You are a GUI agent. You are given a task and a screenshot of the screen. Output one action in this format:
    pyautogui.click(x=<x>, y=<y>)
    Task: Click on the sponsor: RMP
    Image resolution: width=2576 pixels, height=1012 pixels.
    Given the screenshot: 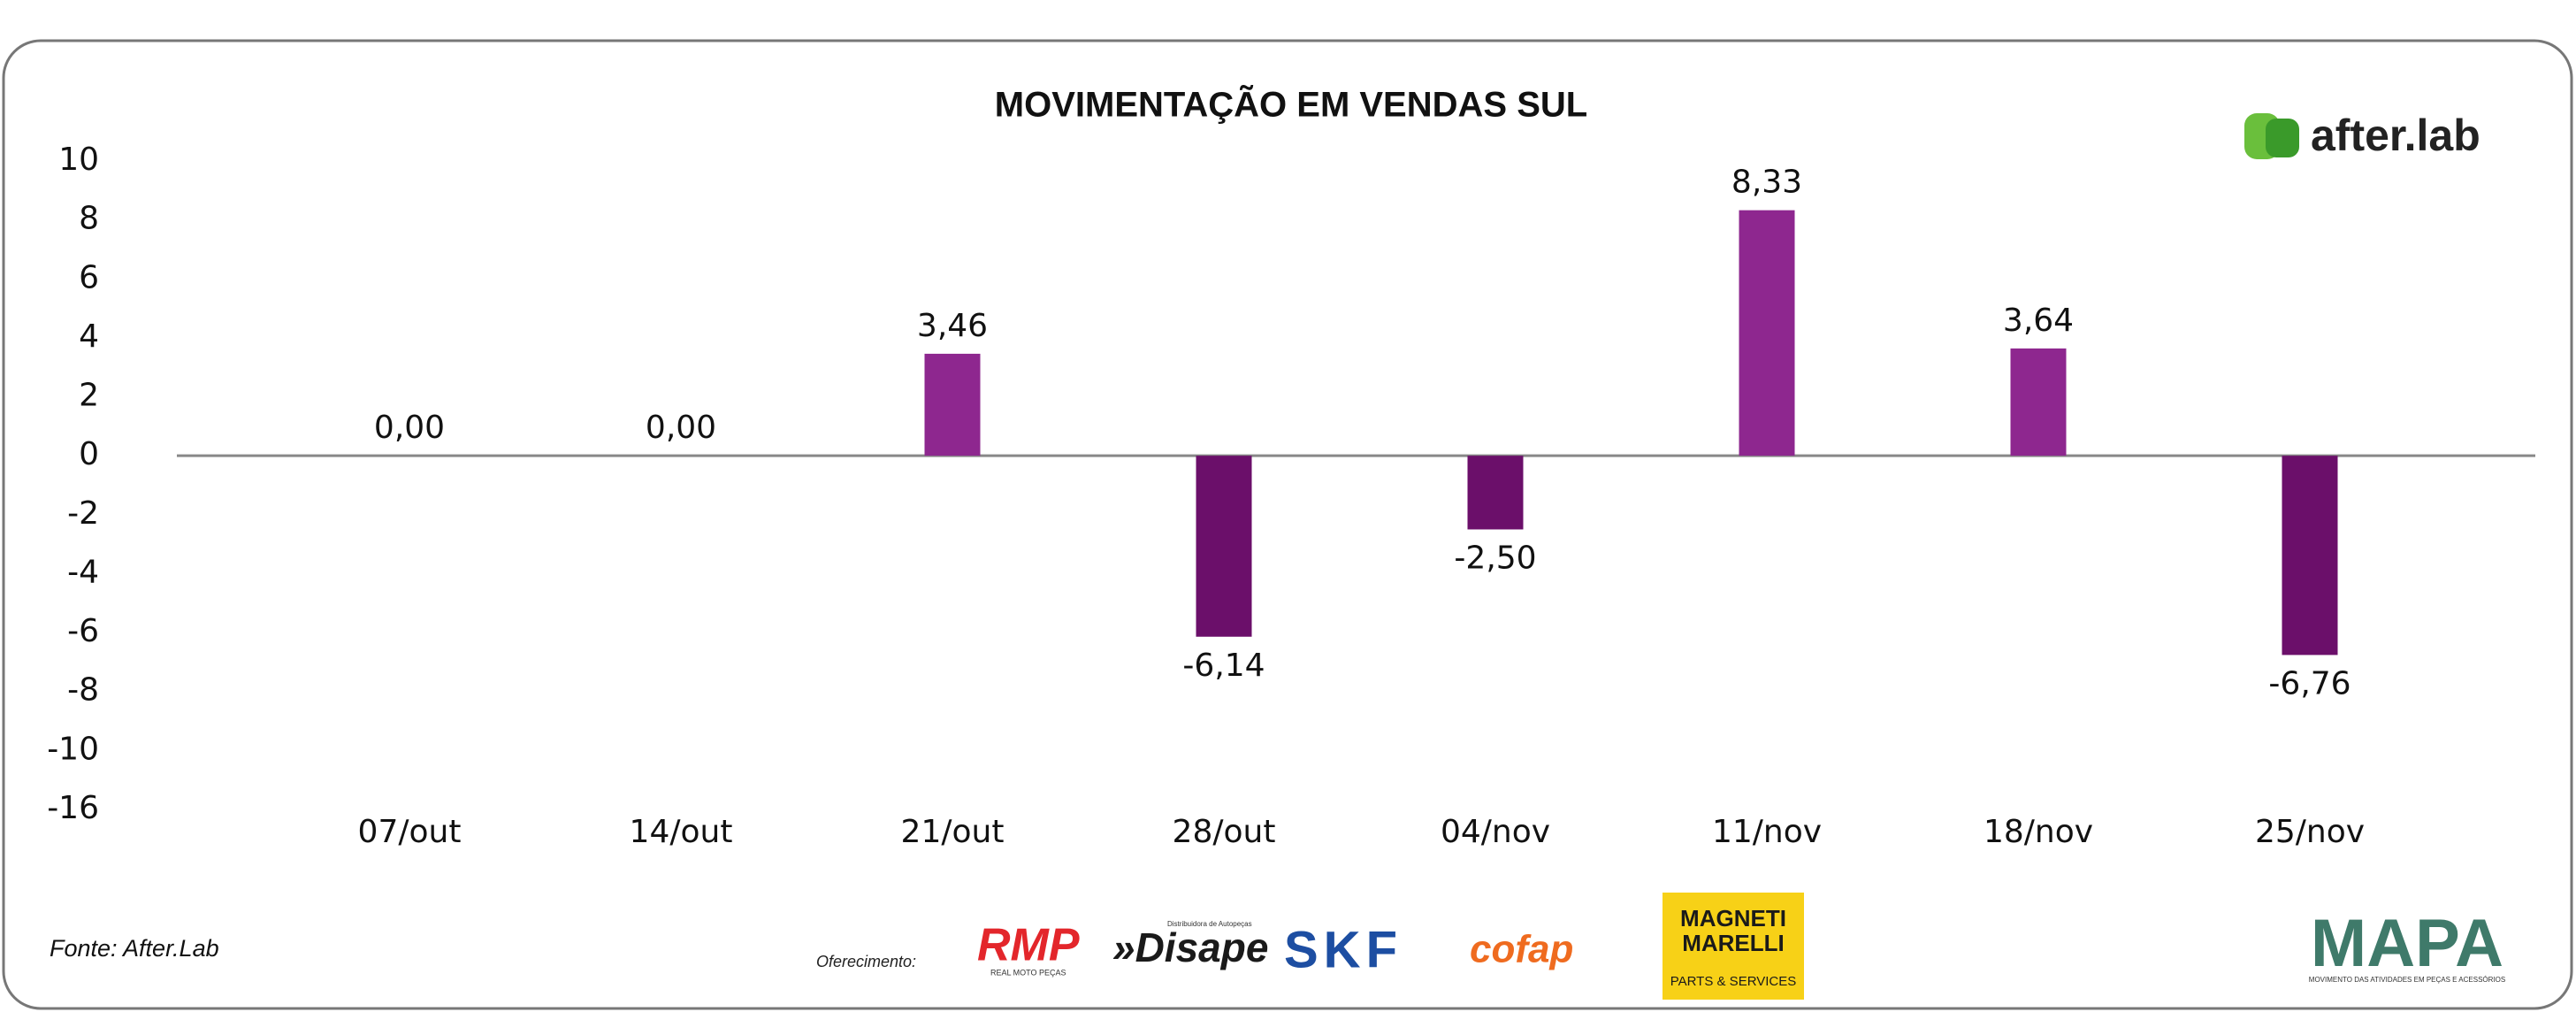 What is the action you would take?
    pyautogui.click(x=1028, y=945)
    